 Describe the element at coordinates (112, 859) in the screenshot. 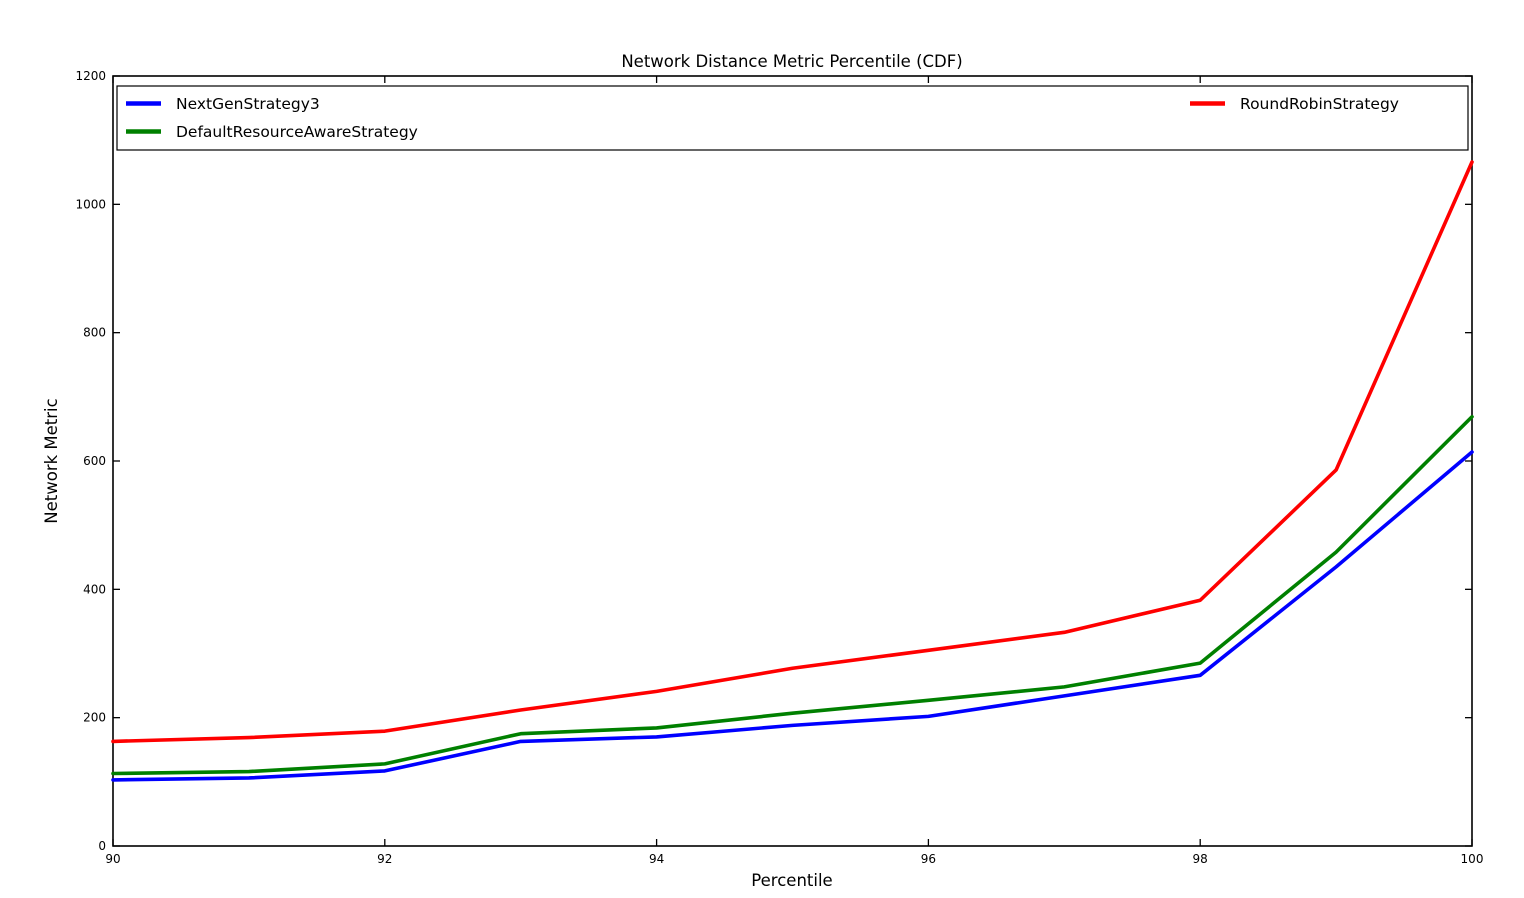

I see `x-tick-label: 90` at that location.